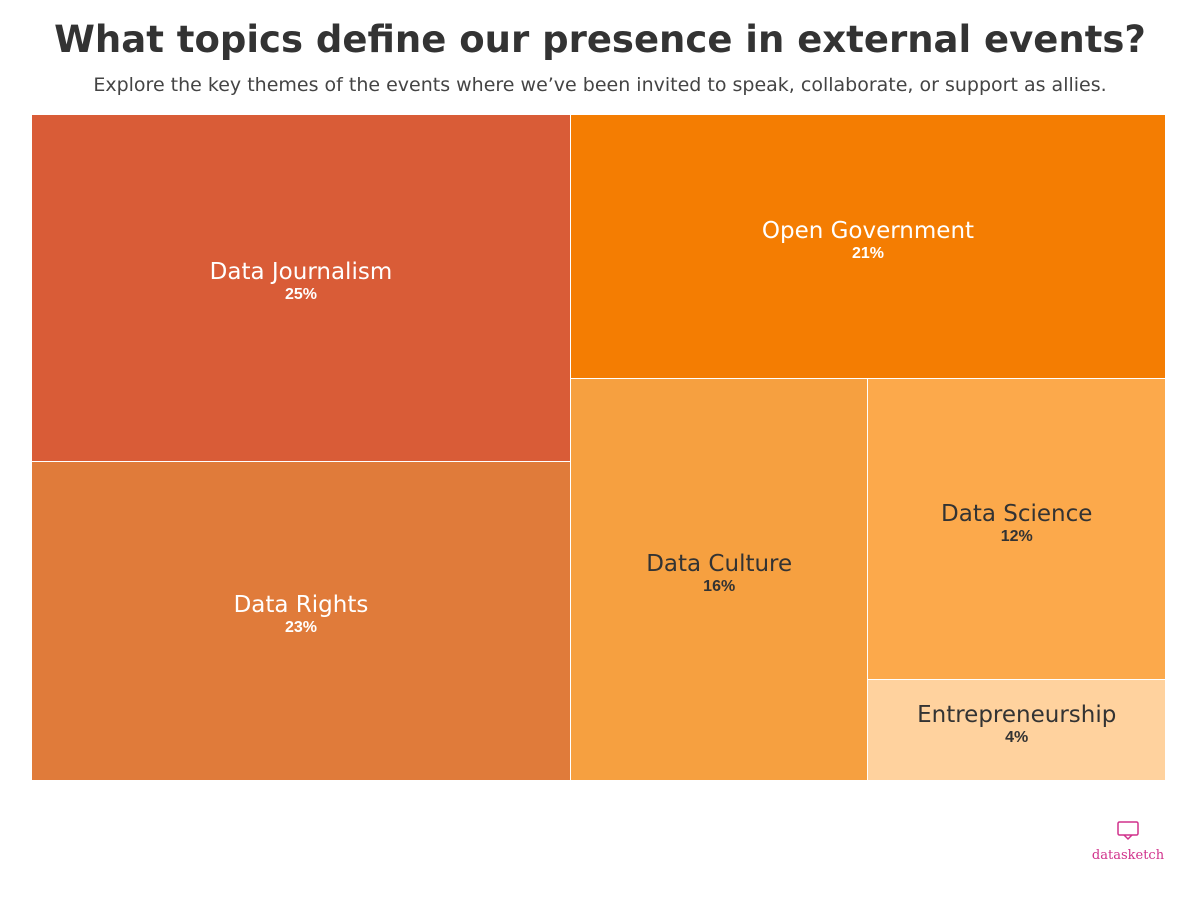 Image resolution: width=1200 pixels, height=900 pixels. Describe the element at coordinates (719, 586) in the screenshot. I see `tile-value-label: 16%` at that location.